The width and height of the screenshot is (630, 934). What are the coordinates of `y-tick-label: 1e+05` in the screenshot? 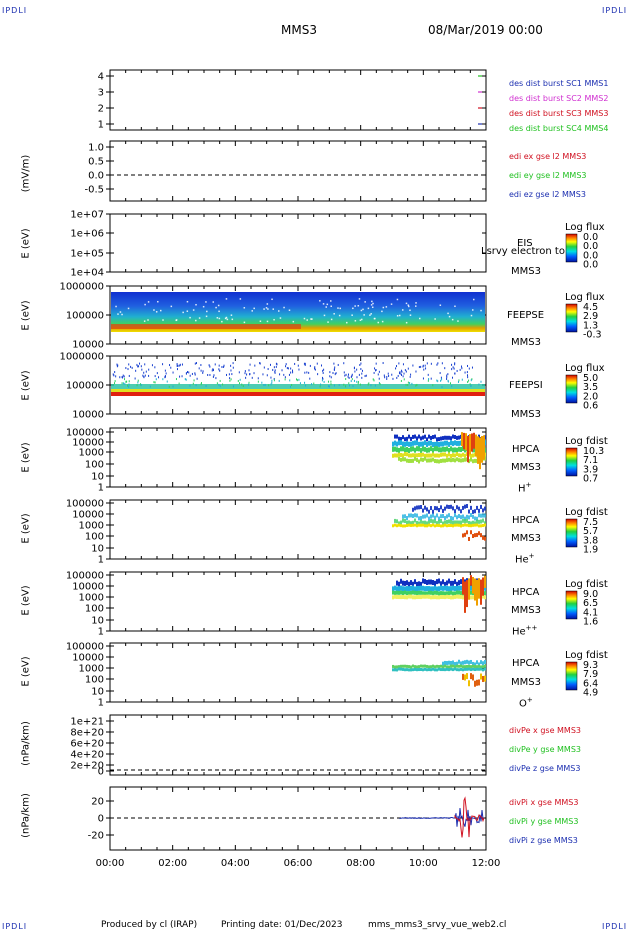 It's located at (87, 254).